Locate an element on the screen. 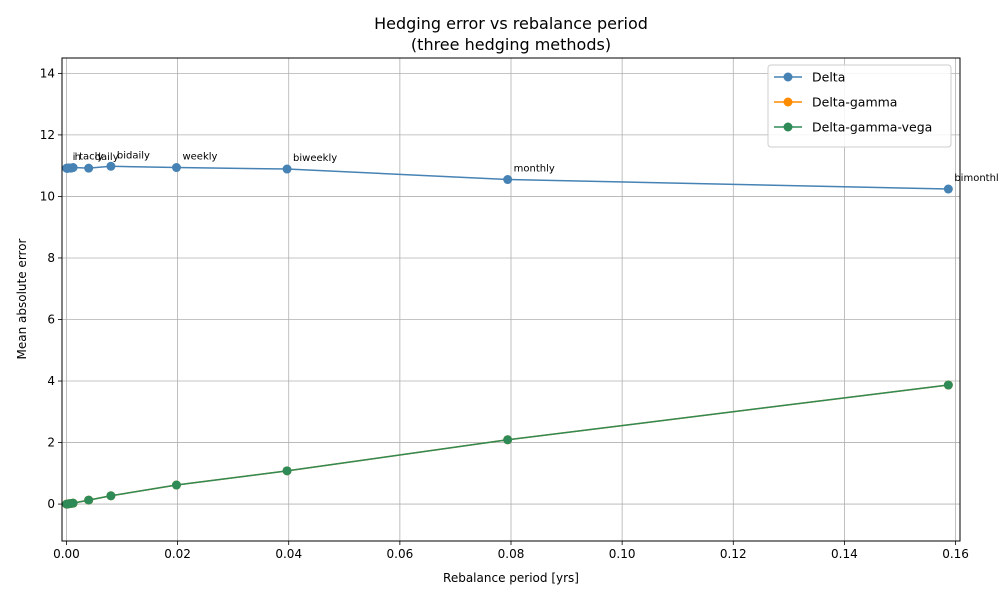  legend-label: Delta-gamma is located at coordinates (854, 102).